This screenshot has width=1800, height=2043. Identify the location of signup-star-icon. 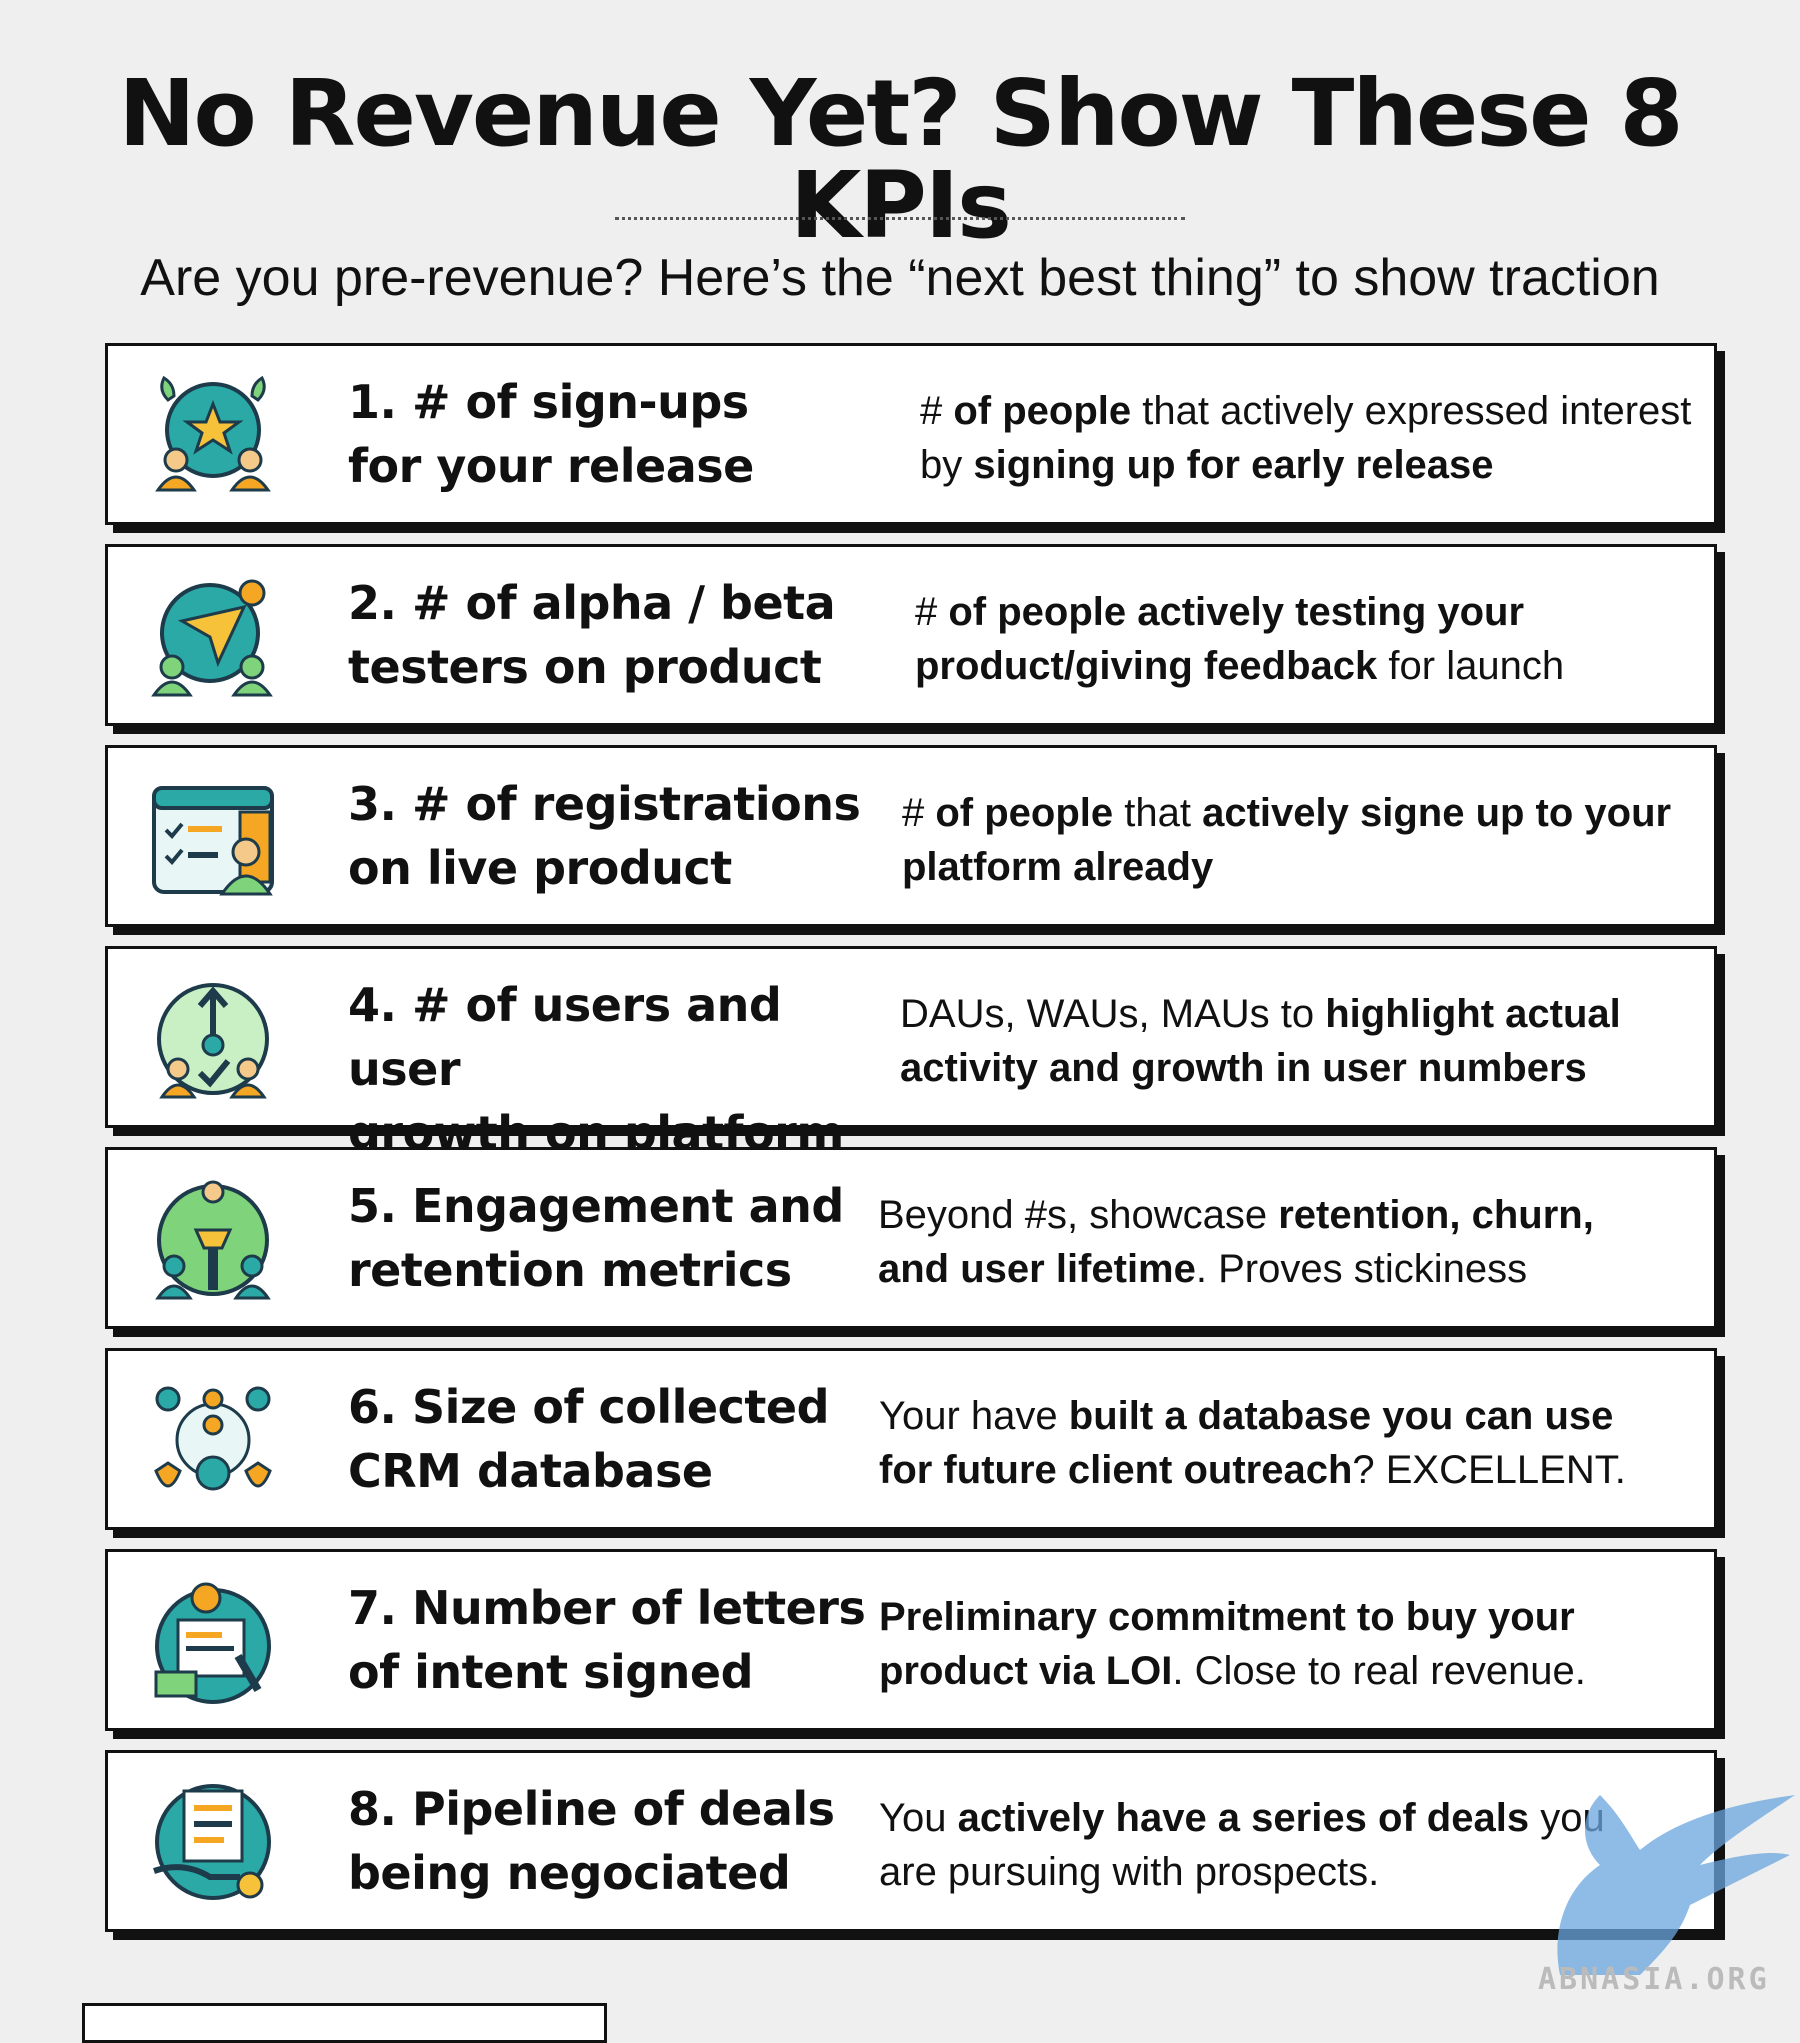
(213, 435).